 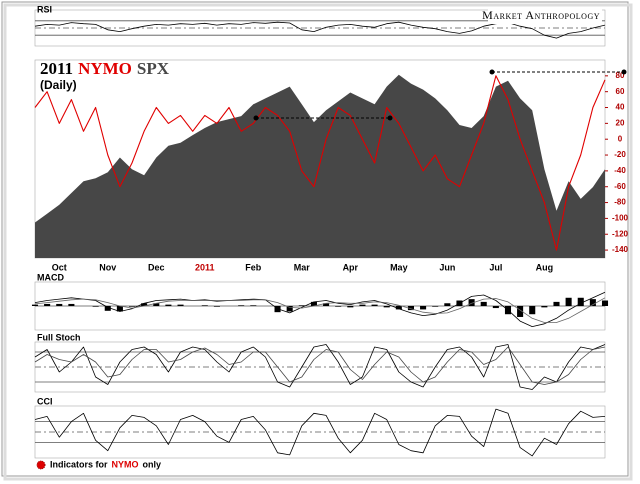 I want to click on y-tick-label: 40, so click(x=620, y=107).